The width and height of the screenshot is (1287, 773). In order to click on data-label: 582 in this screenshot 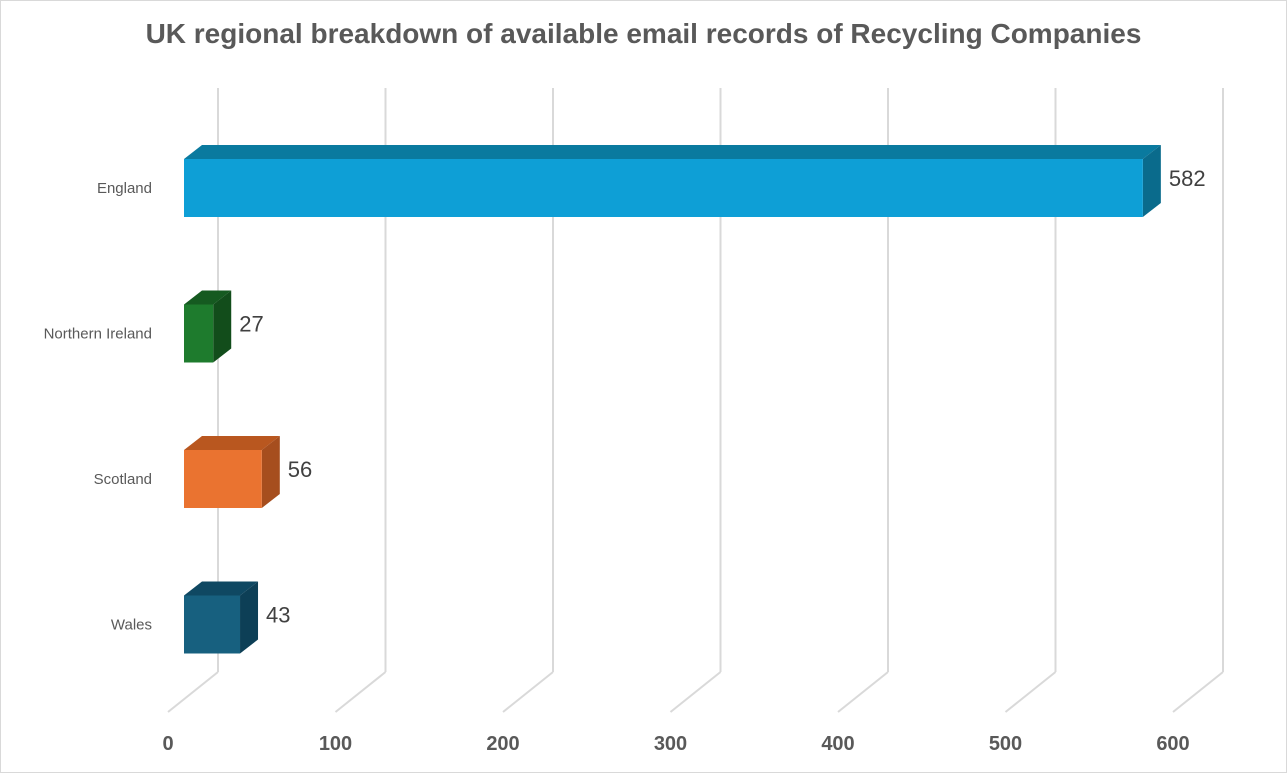, I will do `click(1187, 178)`.